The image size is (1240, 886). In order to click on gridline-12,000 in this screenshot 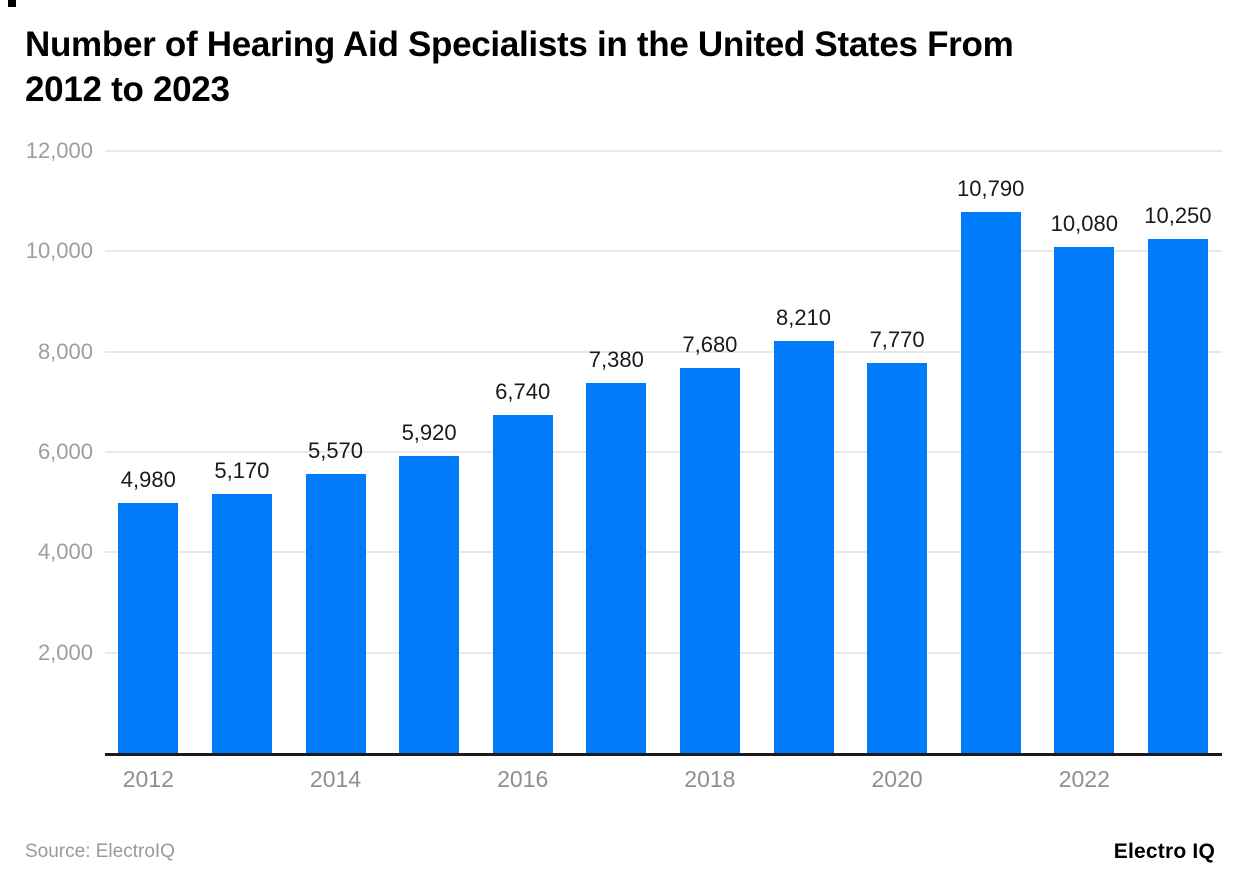, I will do `click(663, 151)`.